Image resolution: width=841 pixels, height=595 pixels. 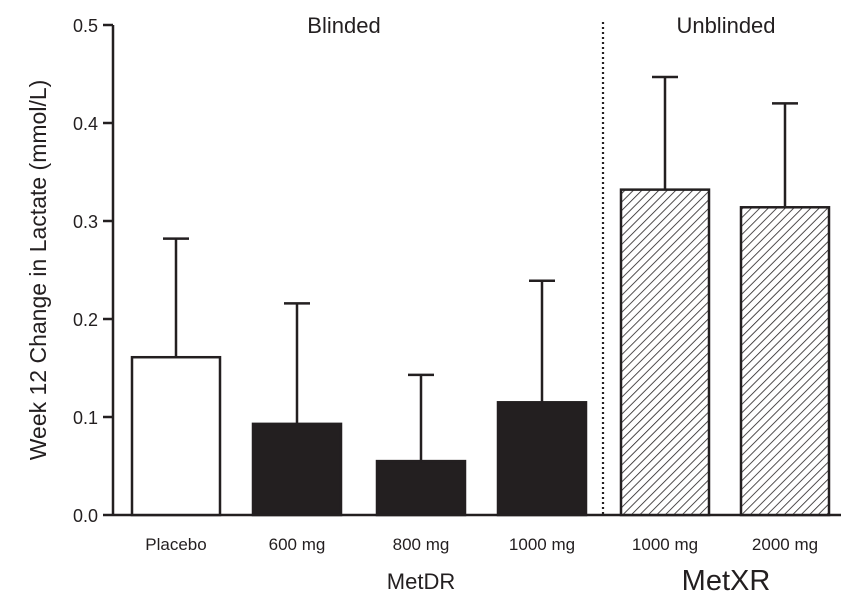 What do you see at coordinates (85, 516) in the screenshot?
I see `y-tick-label: 0.0` at bounding box center [85, 516].